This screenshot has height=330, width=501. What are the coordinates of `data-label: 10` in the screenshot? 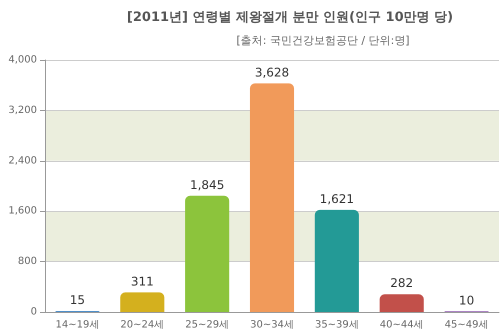 It's located at (466, 300).